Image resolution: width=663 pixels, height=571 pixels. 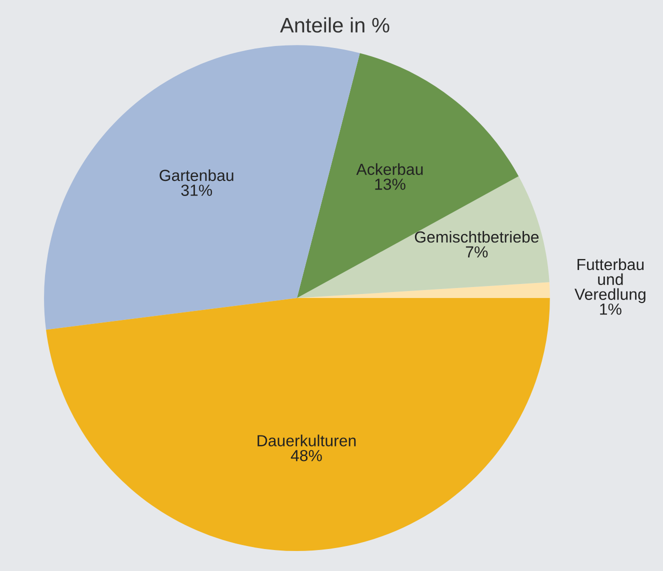 What do you see at coordinates (476, 236) in the screenshot?
I see `slice-label: Gemischtbetriebe` at bounding box center [476, 236].